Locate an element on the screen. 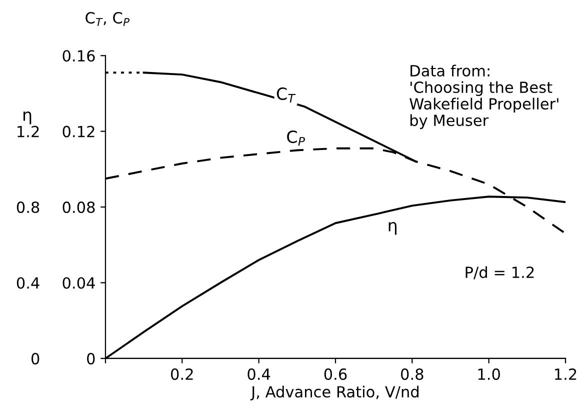 Image resolution: width=586 pixels, height=412 pixels. x-tick-label: 1.2 is located at coordinates (565, 374).